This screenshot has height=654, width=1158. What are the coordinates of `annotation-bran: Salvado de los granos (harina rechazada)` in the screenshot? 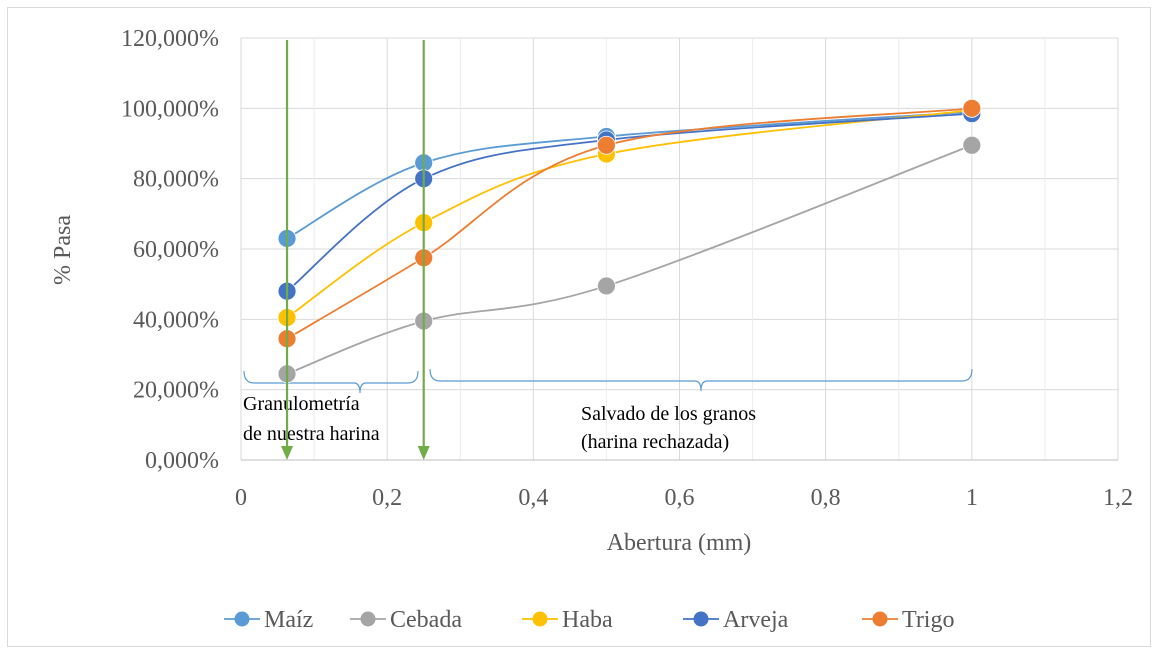 It's located at (668, 428).